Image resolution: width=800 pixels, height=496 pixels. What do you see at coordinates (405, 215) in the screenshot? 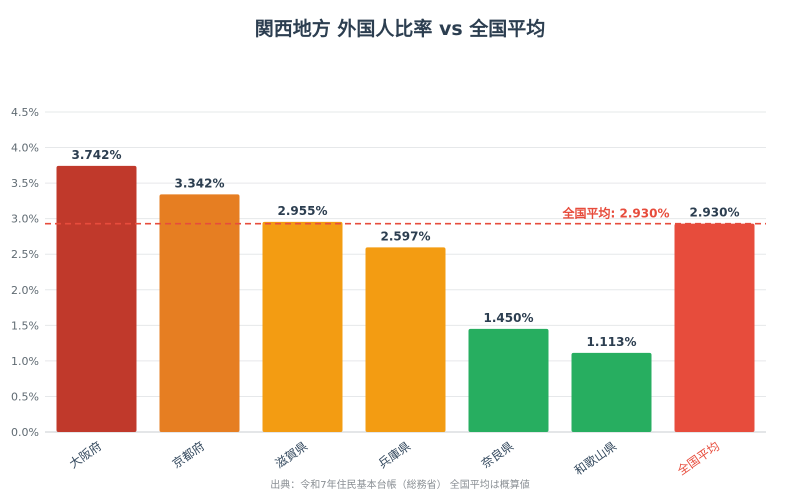
I see `reference-line-group: 全国平均: 2.930%` at bounding box center [405, 215].